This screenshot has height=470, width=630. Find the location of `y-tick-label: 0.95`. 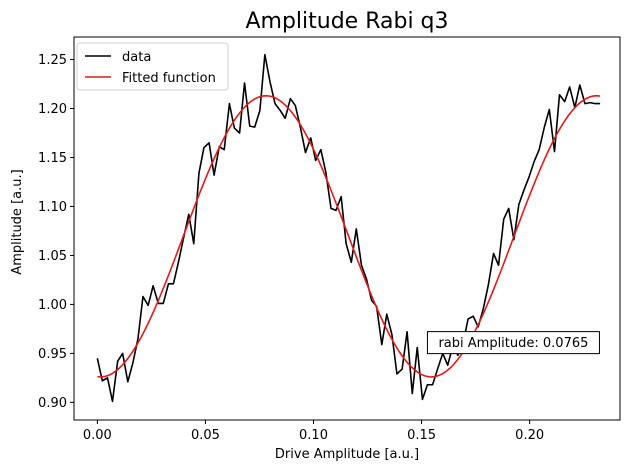

y-tick-label: 0.95 is located at coordinates (52, 354).